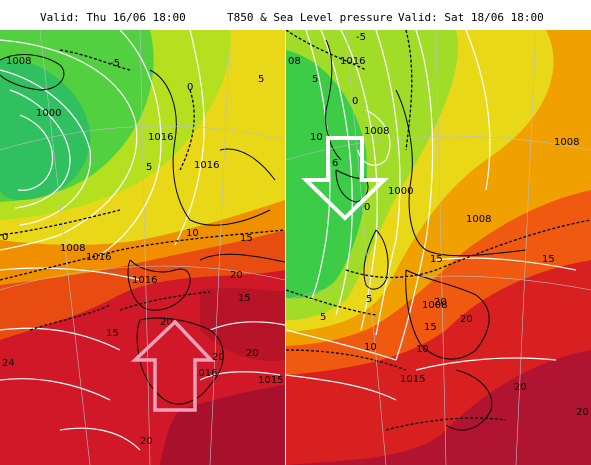  Describe the element at coordinates (310, 17) in the screenshot. I see `chart-title: T850 & Sea Level pressure` at that location.